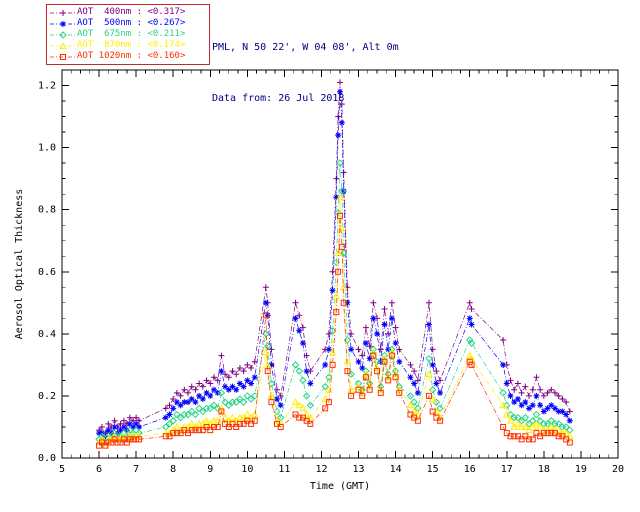 This screenshot has height=512, width=640. I want to click on x-tick-label: 8, so click(173, 469).